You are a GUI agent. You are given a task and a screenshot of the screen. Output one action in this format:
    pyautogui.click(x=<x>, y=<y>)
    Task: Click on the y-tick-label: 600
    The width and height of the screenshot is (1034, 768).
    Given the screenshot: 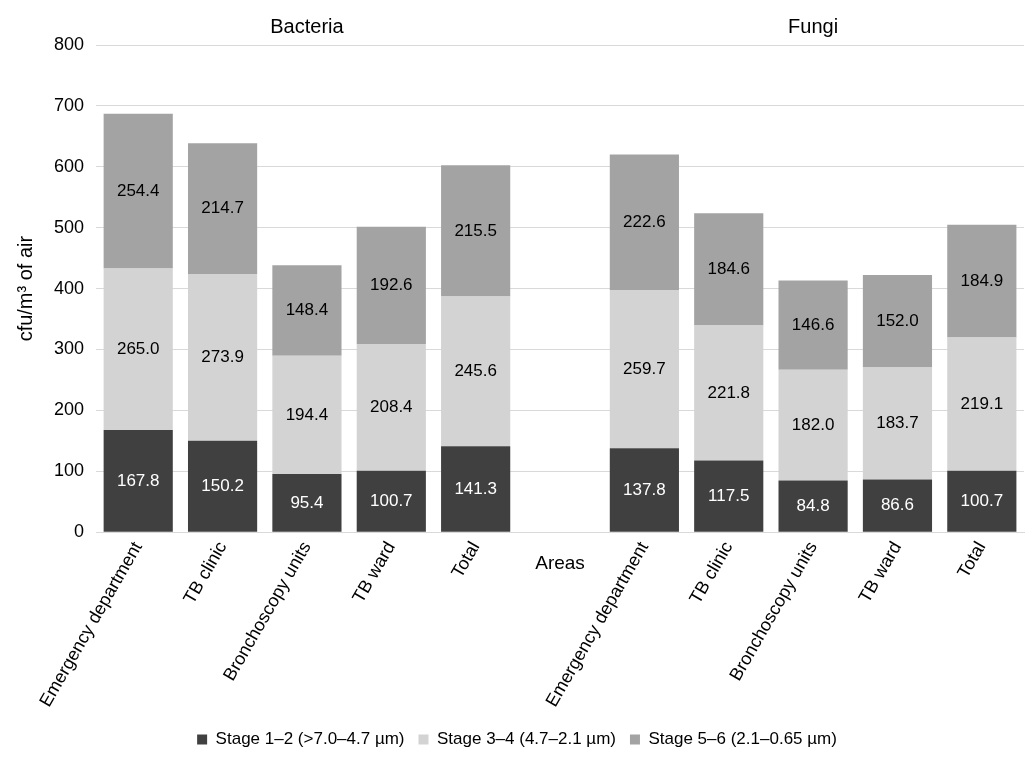 What is the action you would take?
    pyautogui.click(x=69, y=165)
    